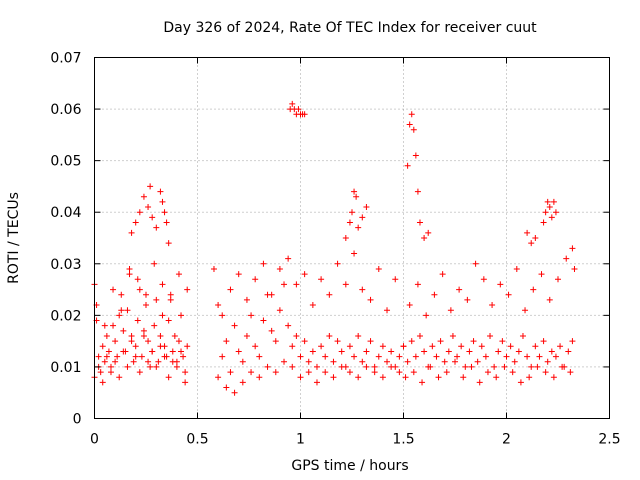 Image resolution: width=640 pixels, height=480 pixels. I want to click on y-tick-label: 0, so click(77, 420).